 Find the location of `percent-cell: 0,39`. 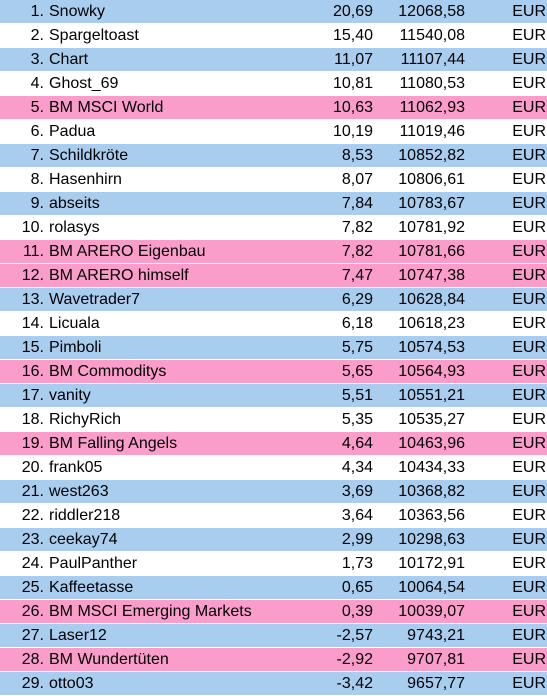

percent-cell: 0,39 is located at coordinates (357, 611).